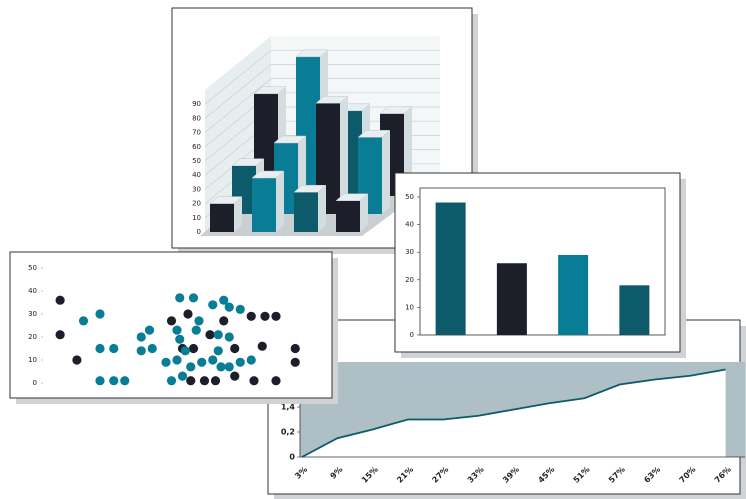  What do you see at coordinates (196, 133) in the screenshot?
I see `y-tick-label: 70` at bounding box center [196, 133].